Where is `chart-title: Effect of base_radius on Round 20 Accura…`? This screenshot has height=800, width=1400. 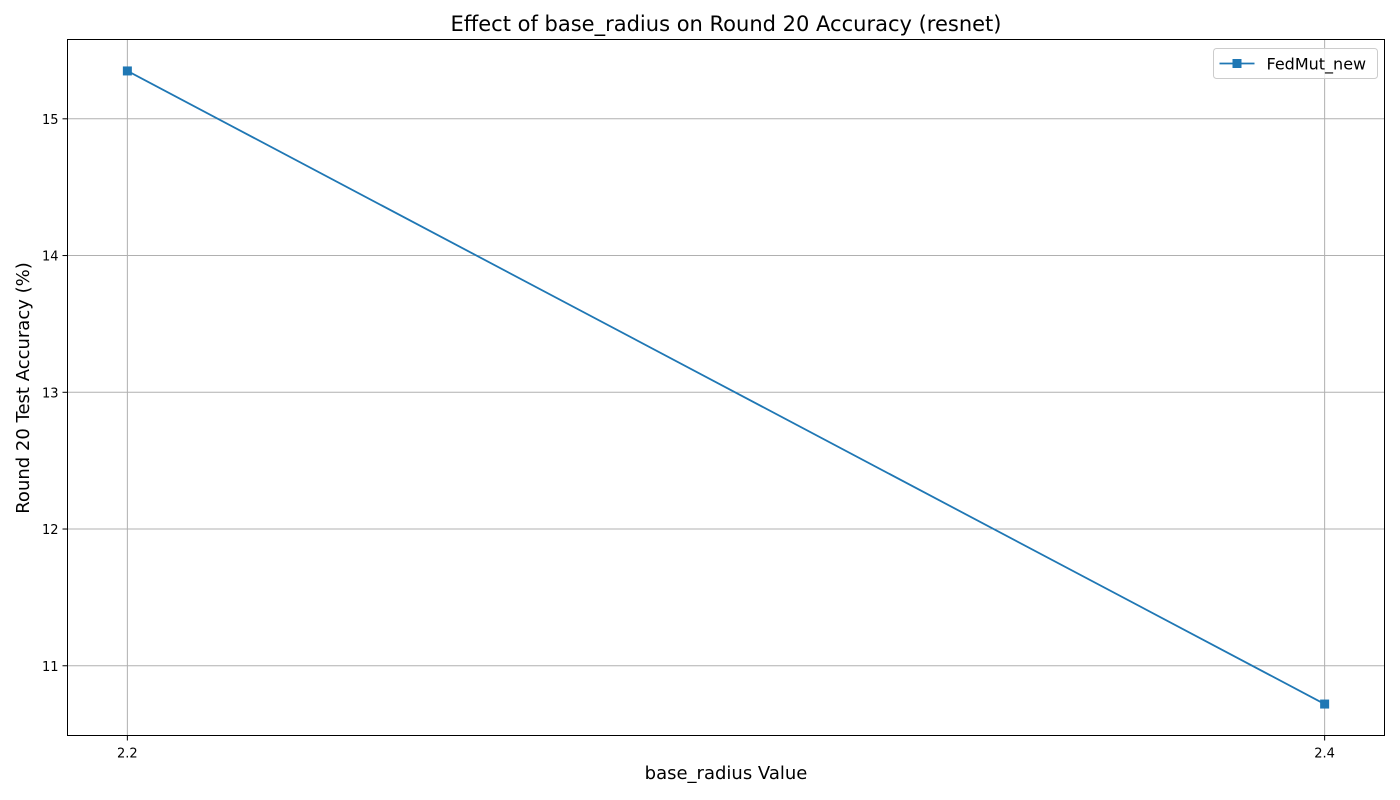 chart-title: Effect of base_radius on Round 20 Accura… is located at coordinates (726, 24).